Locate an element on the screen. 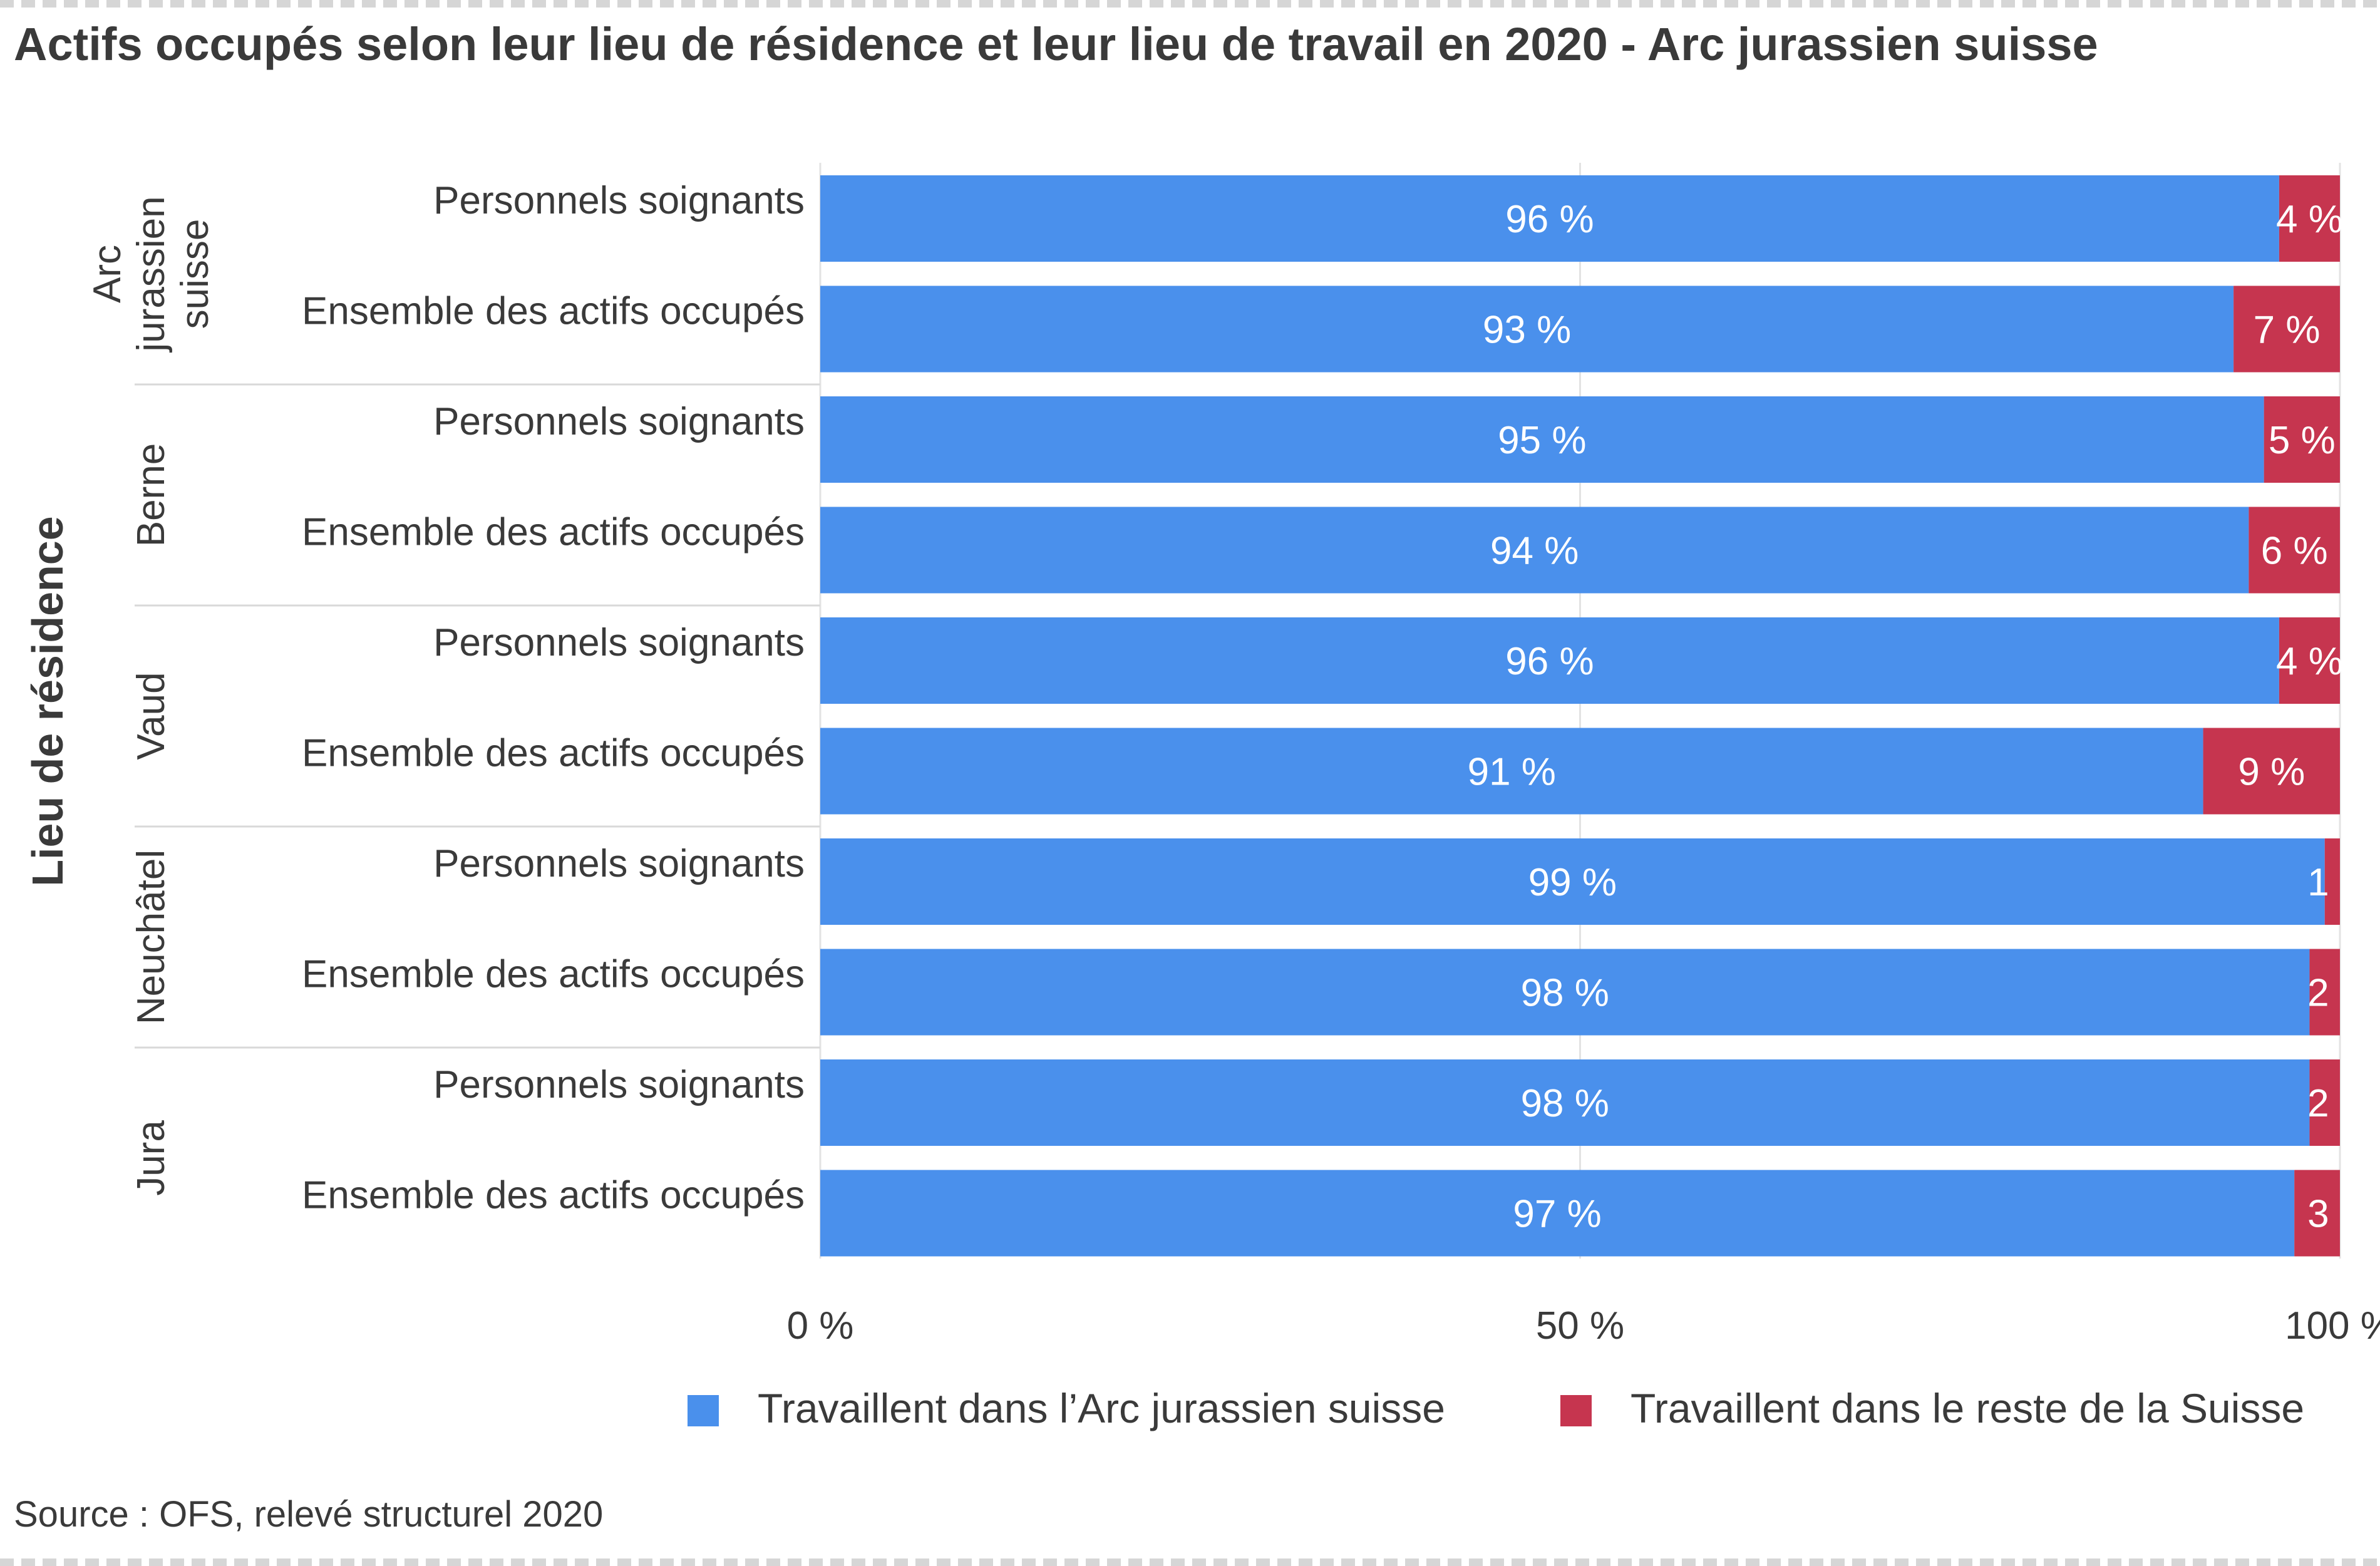 This screenshot has height=1566, width=2380. data-label: 97 % is located at coordinates (1557, 1214).